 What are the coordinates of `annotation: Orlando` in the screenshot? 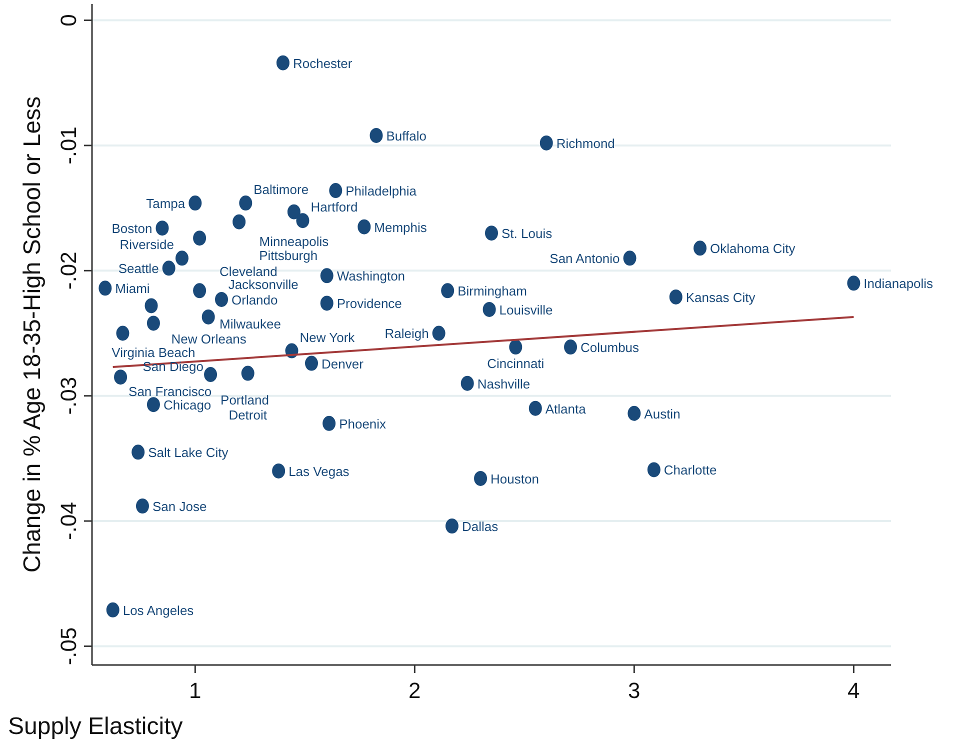 It's located at (255, 300).